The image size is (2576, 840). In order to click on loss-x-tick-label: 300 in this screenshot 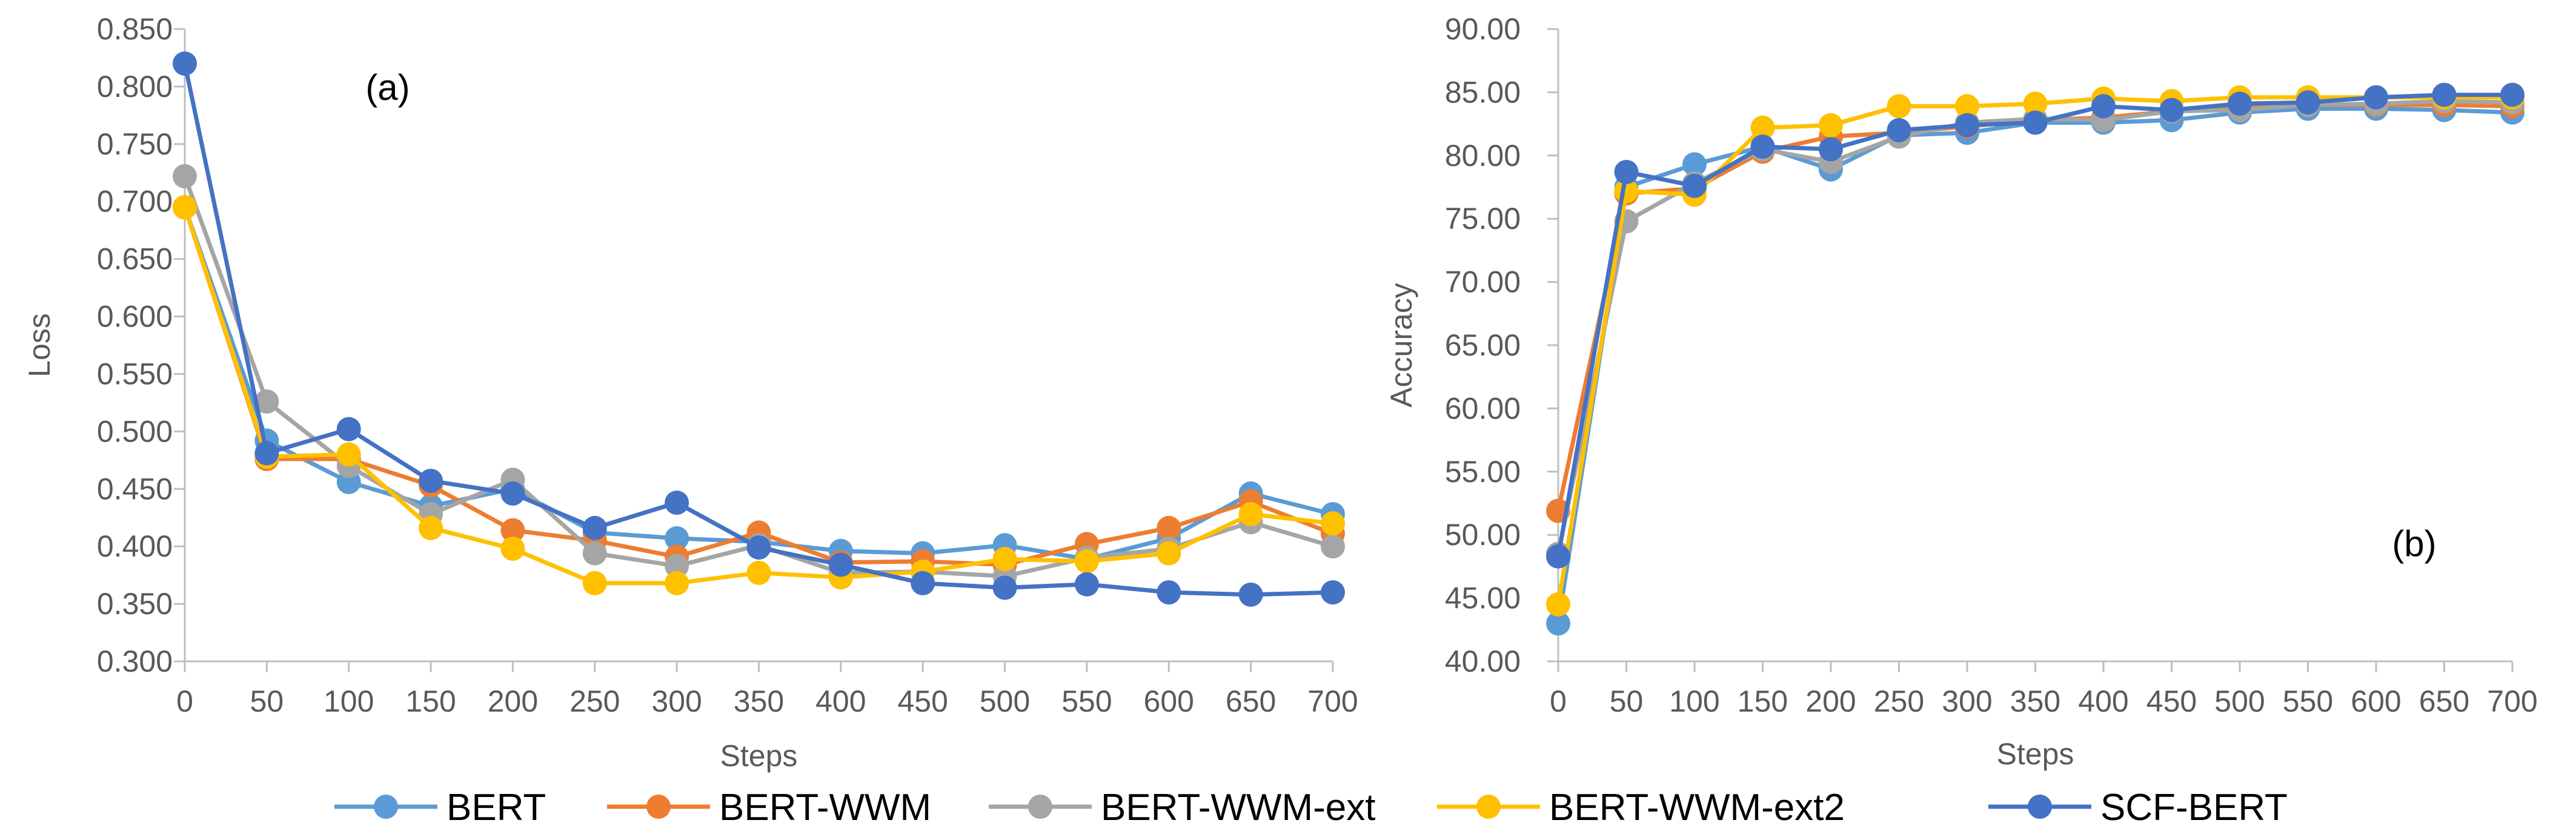, I will do `click(676, 701)`.